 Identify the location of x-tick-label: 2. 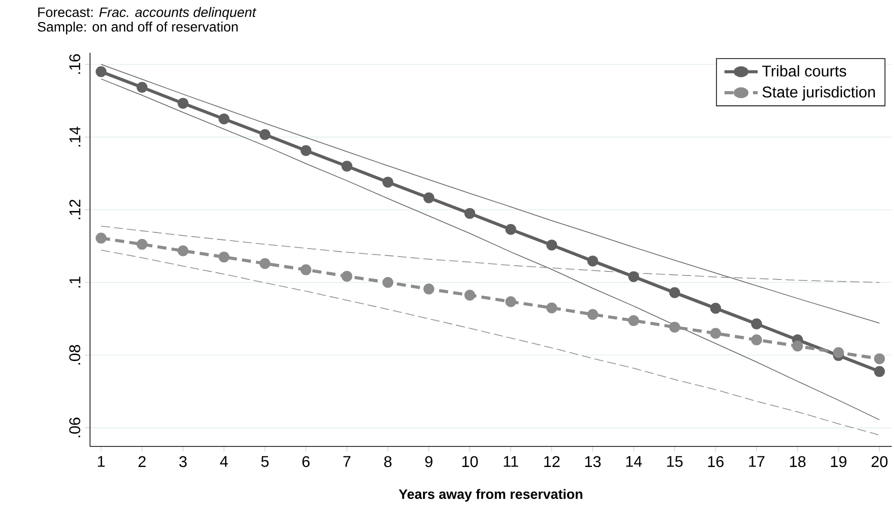
(142, 461).